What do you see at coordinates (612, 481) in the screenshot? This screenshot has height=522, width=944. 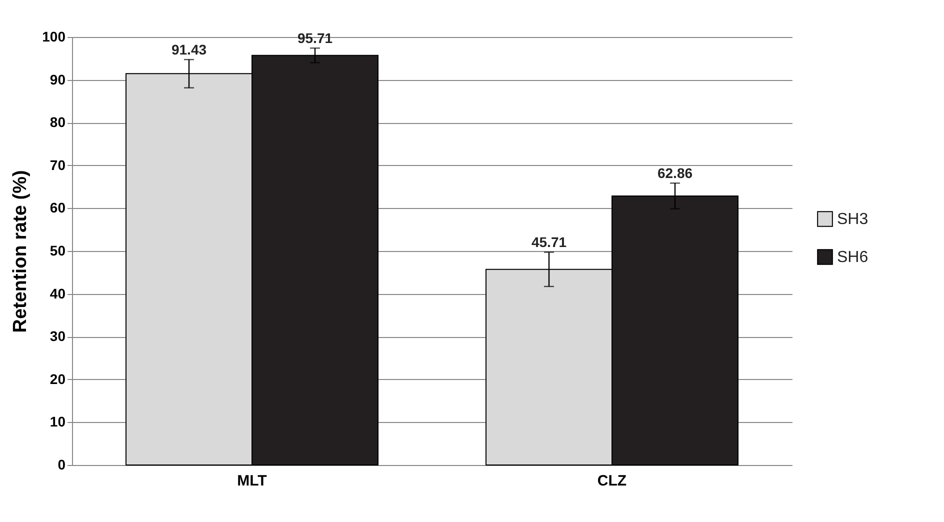 I see `x-tick-label: CLZ` at bounding box center [612, 481].